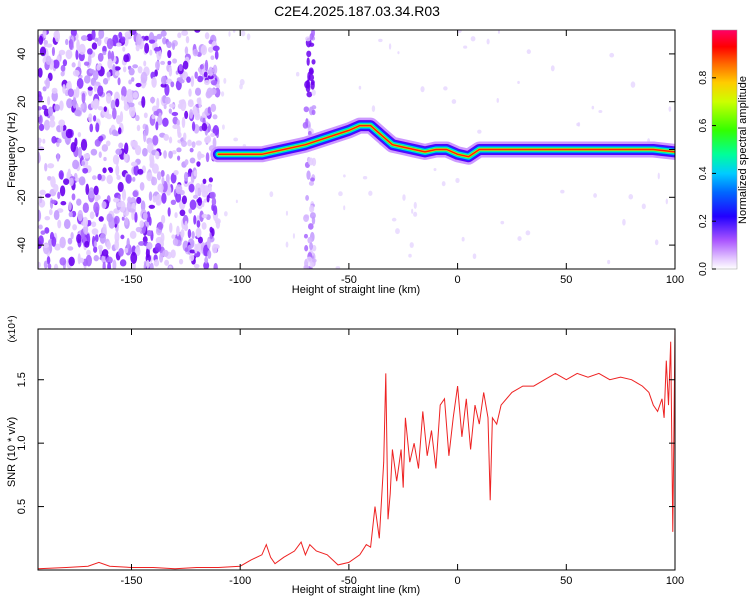 This screenshot has width=750, height=600. What do you see at coordinates (356, 290) in the screenshot?
I see `spectrogram-xlabel: Height of straight line (km)` at bounding box center [356, 290].